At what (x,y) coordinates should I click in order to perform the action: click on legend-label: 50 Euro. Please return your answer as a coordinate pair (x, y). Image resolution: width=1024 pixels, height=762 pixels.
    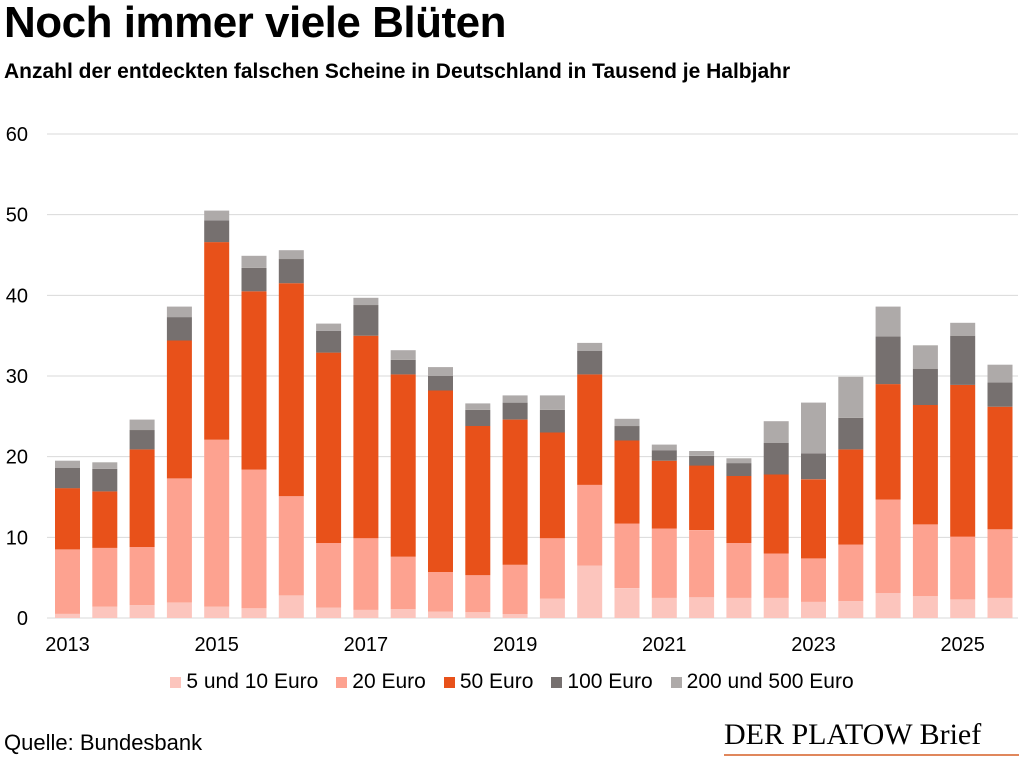
    Looking at the image, I should click on (496, 681).